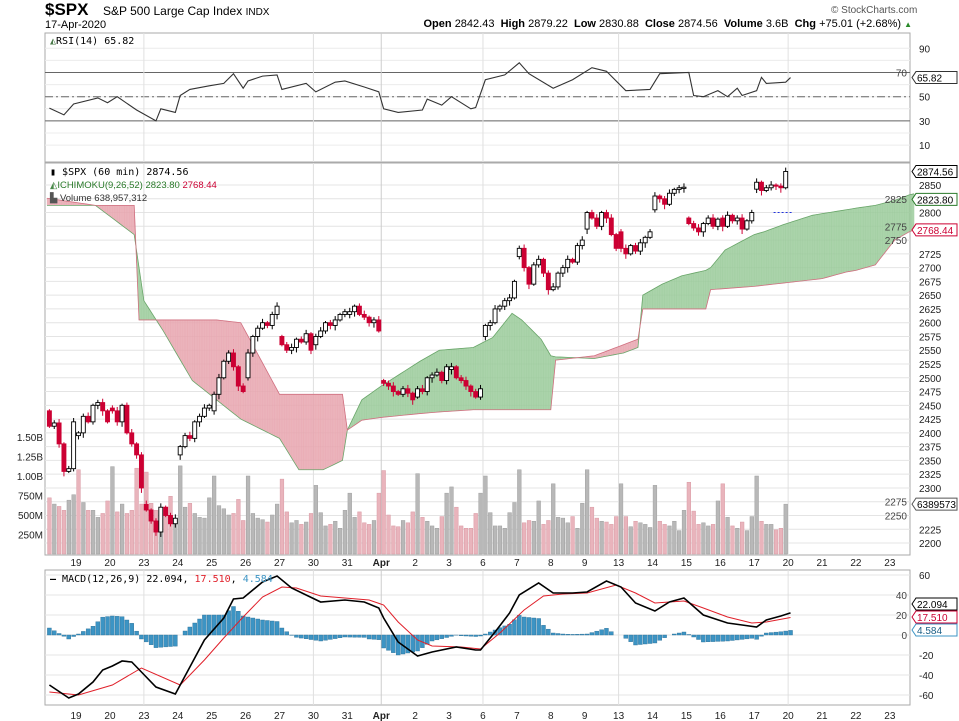  Describe the element at coordinates (100, 185) in the screenshot. I see `ichimoku-label: ICHIMOKU(9,26,52)` at that location.